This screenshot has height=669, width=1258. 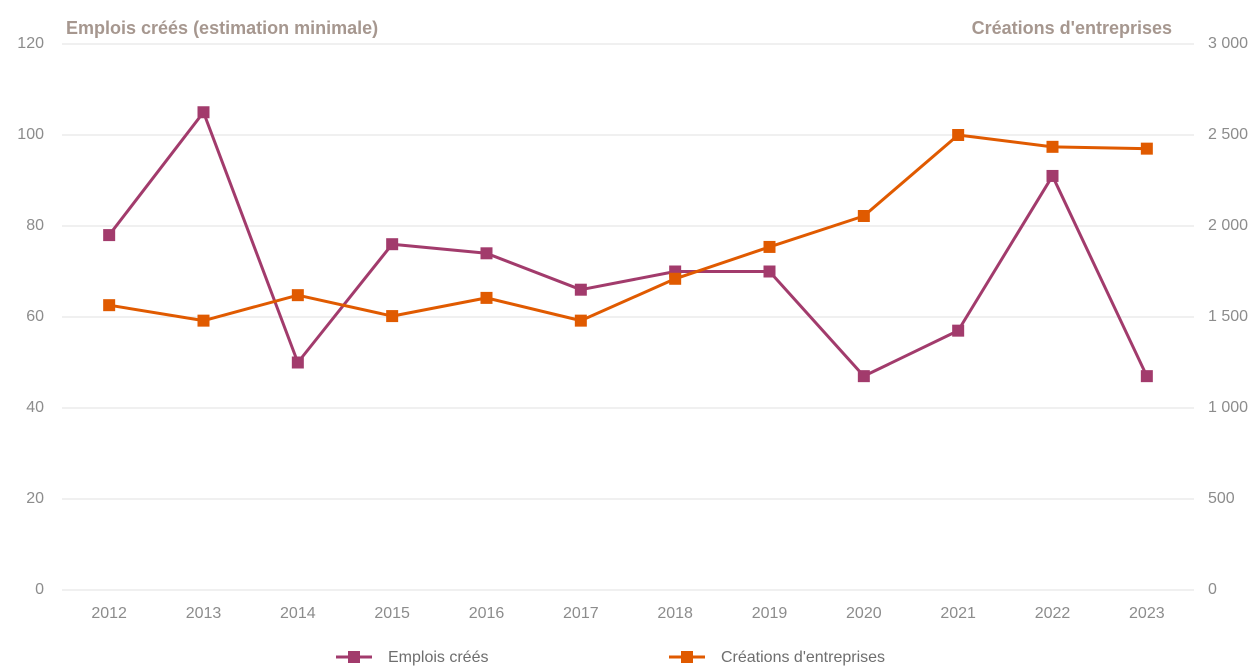 I want to click on y2-tick-label: 3 000, so click(x=1228, y=43).